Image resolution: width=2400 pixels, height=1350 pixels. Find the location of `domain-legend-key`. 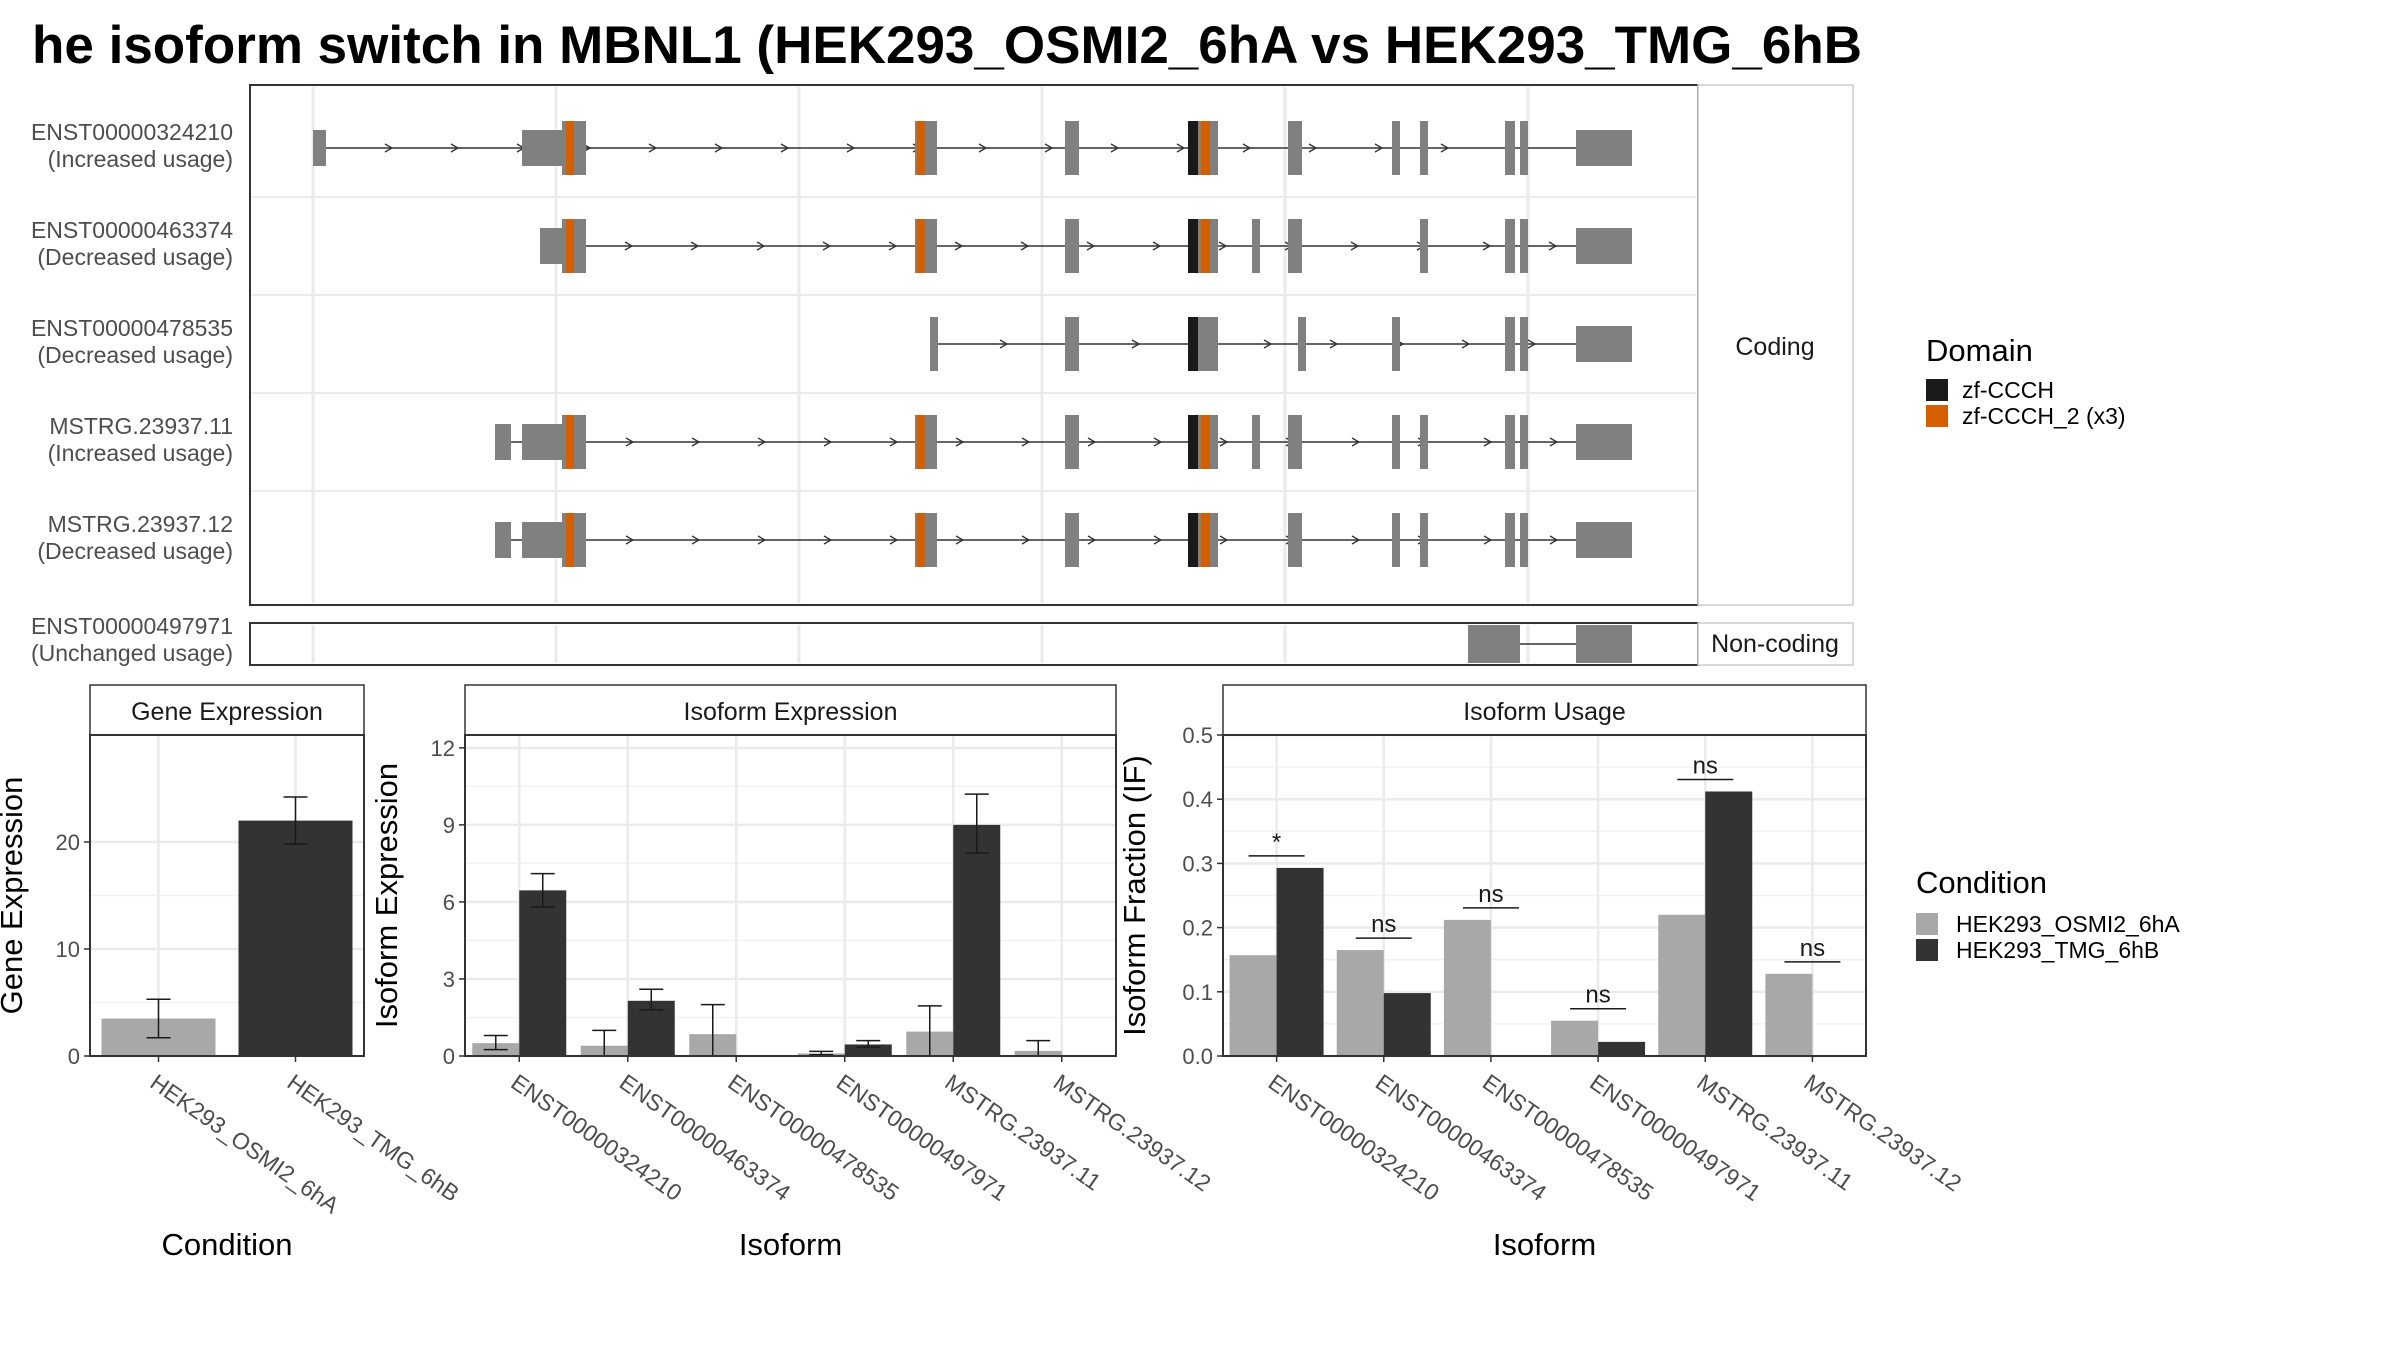

domain-legend-key is located at coordinates (1937, 390).